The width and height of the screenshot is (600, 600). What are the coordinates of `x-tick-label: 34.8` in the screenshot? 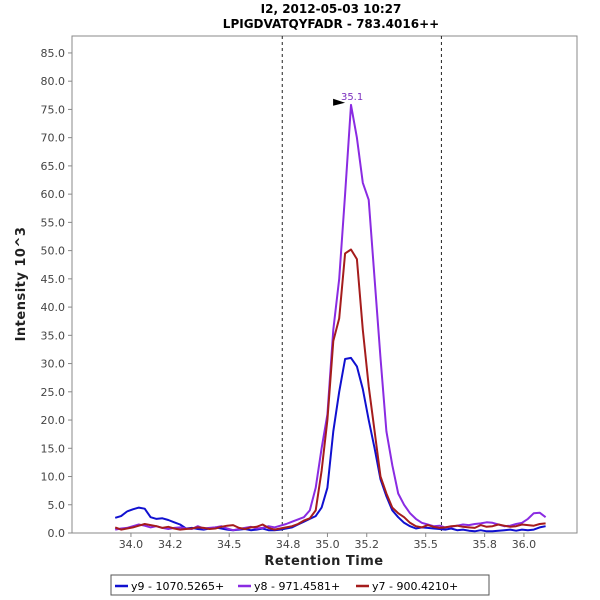 It's located at (288, 544).